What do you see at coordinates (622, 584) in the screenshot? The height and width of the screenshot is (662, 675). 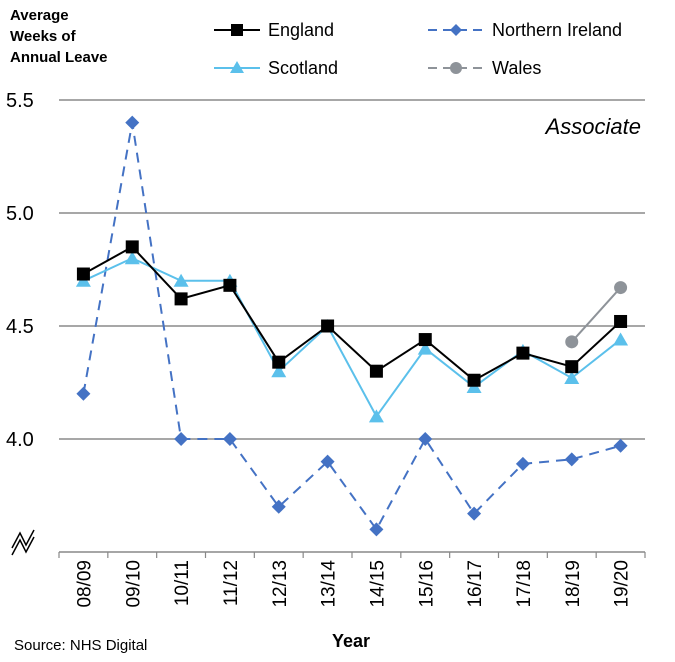 I see `x-tick-label: 19/20` at bounding box center [622, 584].